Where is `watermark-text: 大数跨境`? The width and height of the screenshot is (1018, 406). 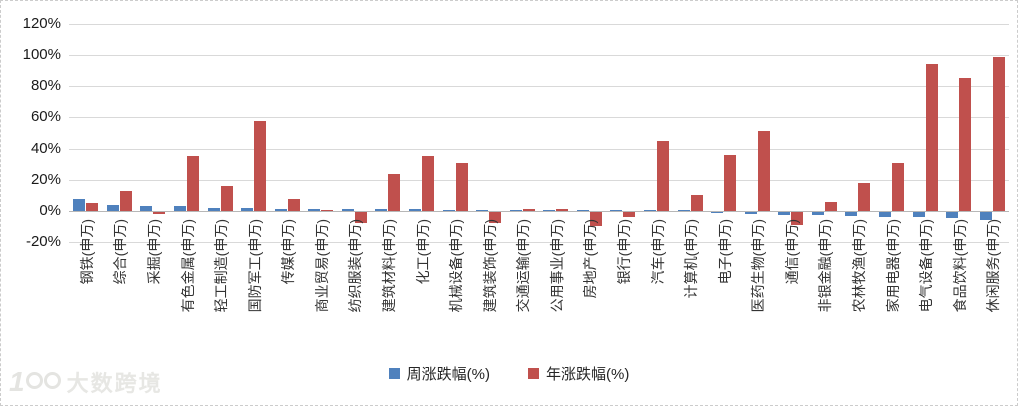 watermark-text: 大数跨境 is located at coordinates (114, 383).